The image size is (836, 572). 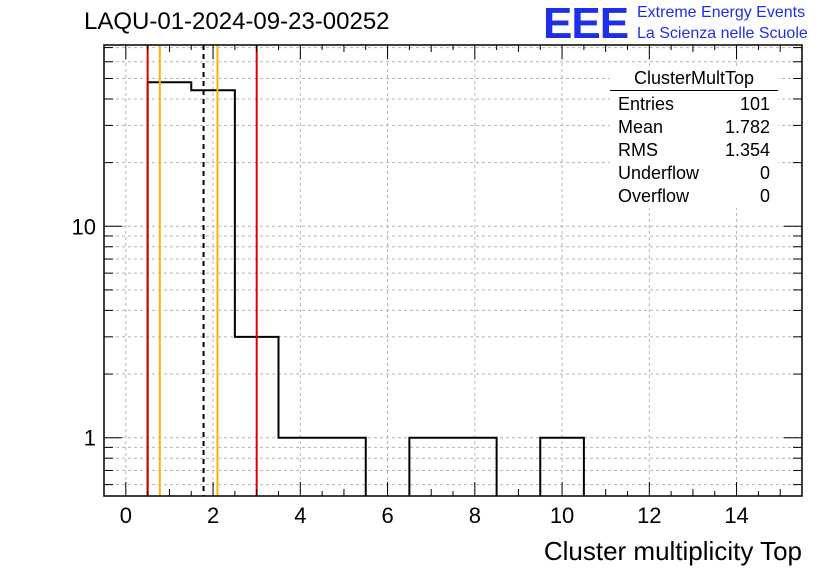 What do you see at coordinates (90, 438) in the screenshot?
I see `y-tick-label: 1` at bounding box center [90, 438].